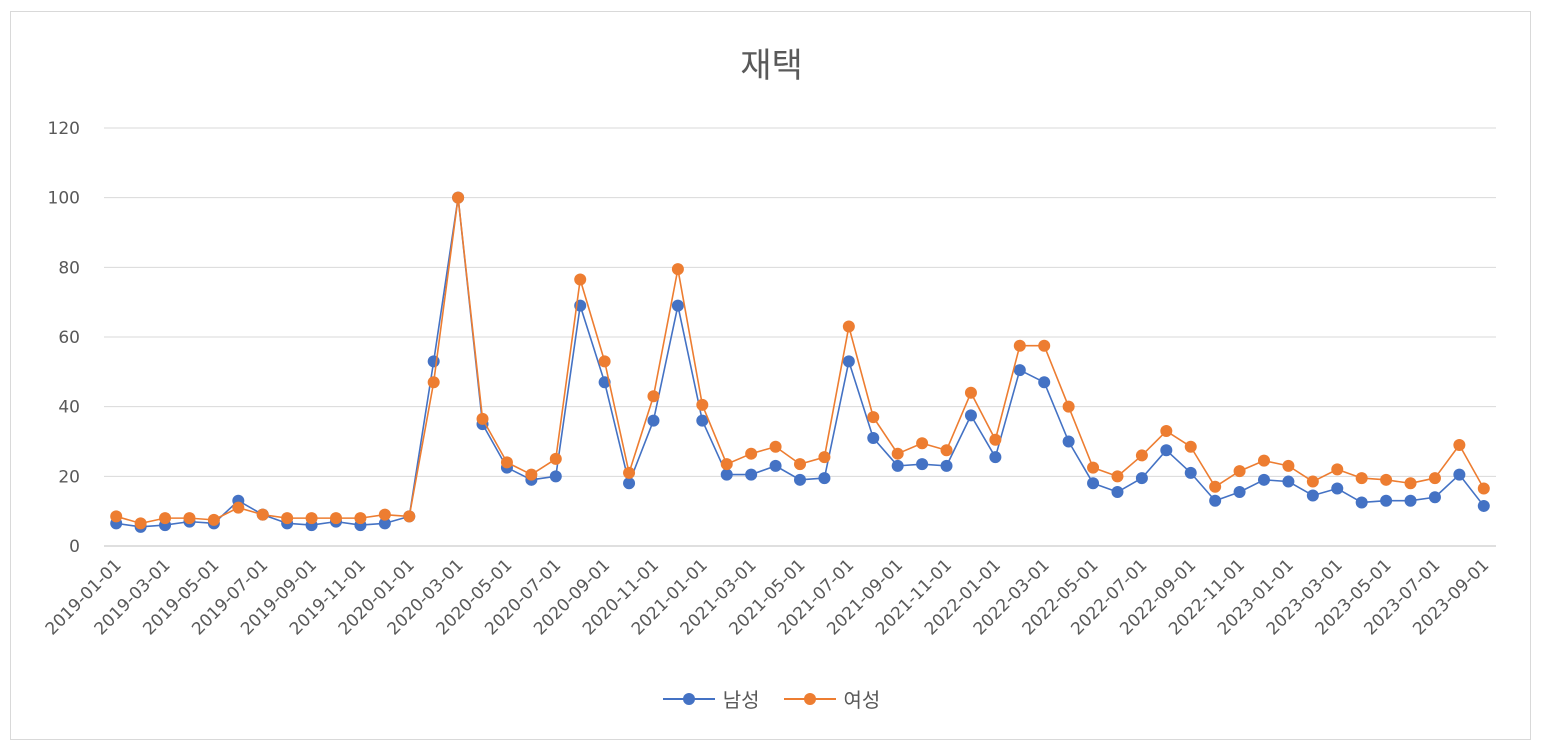 The height and width of the screenshot is (748, 1543). I want to click on chart-title: 재택, so click(771, 66).